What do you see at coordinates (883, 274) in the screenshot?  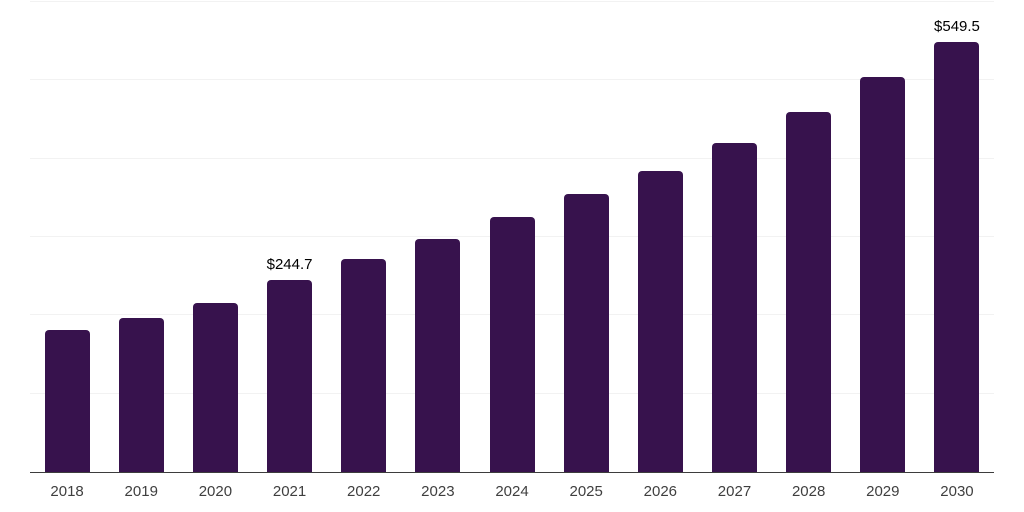 I see `bar-2029` at bounding box center [883, 274].